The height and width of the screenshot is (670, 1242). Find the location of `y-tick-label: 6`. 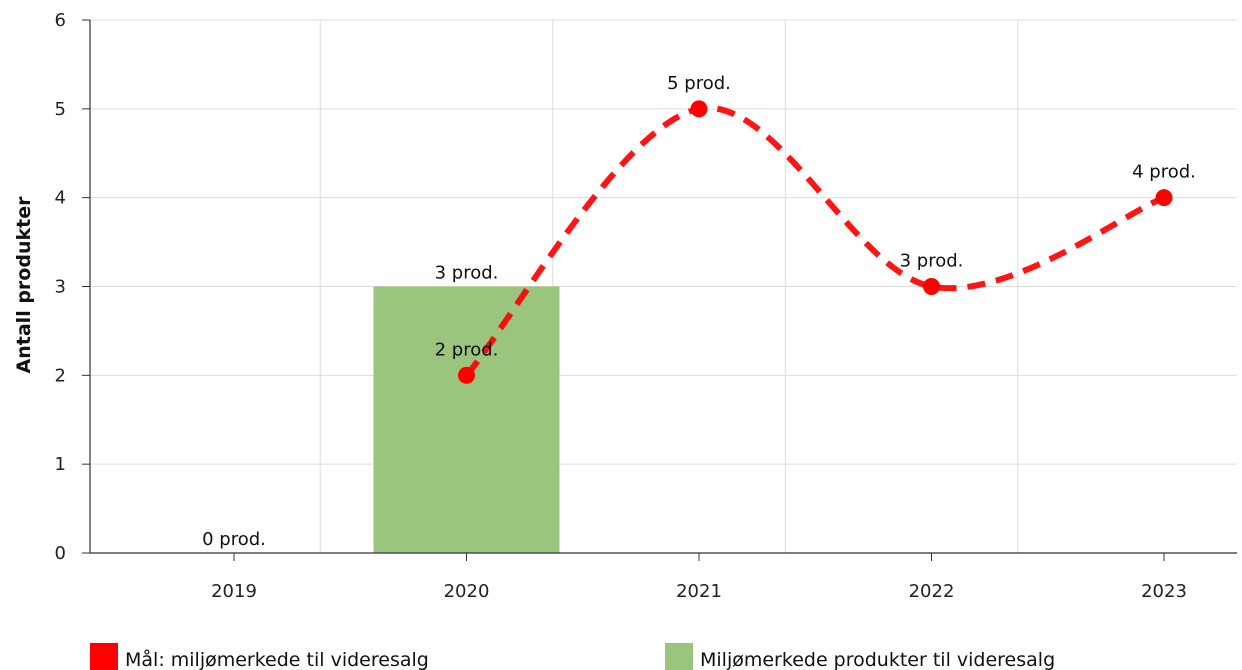

y-tick-label: 6 is located at coordinates (60, 20).